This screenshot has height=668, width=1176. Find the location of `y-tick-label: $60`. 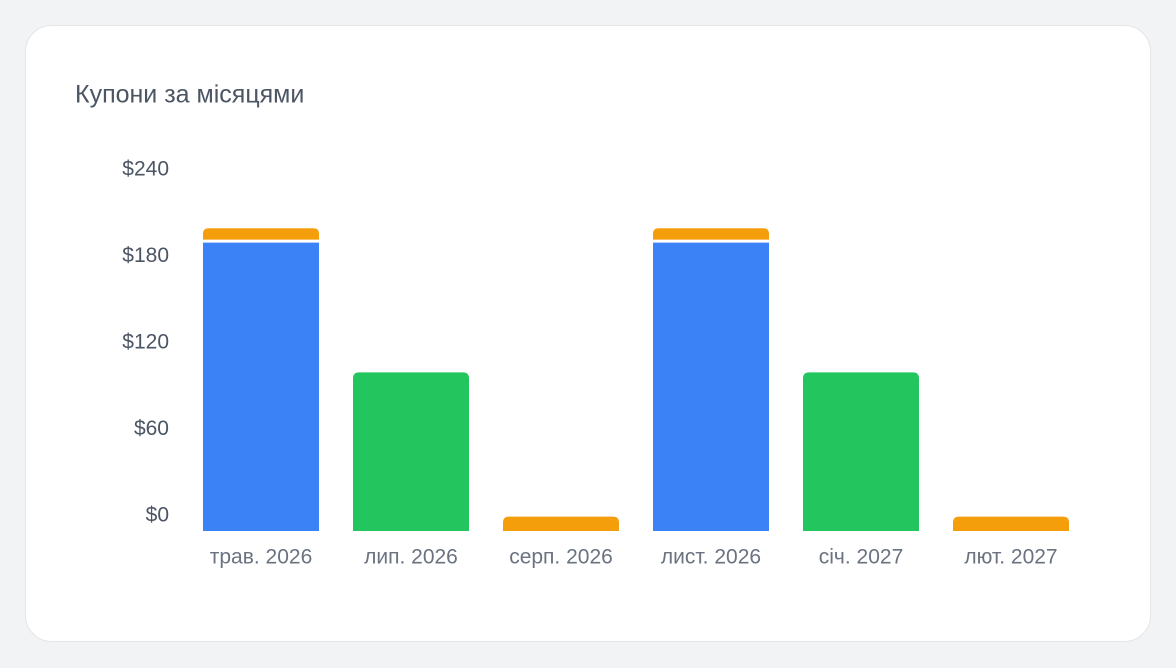

y-tick-label: $60 is located at coordinates (151, 428).